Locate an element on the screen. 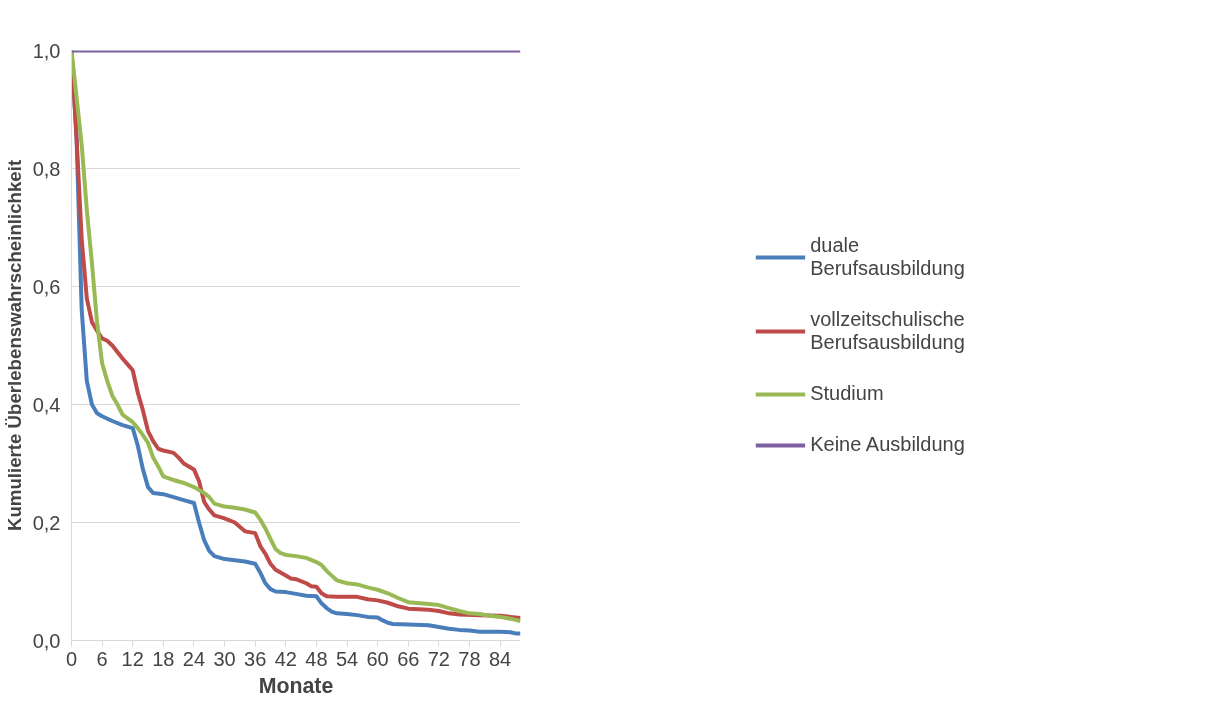 This screenshot has width=1212, height=711. x-tick-label: 0 is located at coordinates (71, 658).